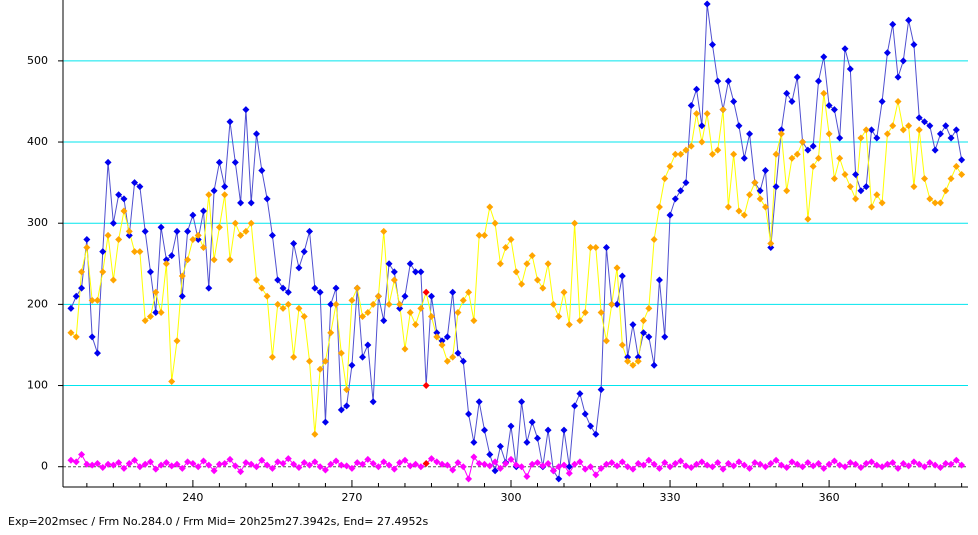  What do you see at coordinates (44, 466) in the screenshot?
I see `y-tick-label: 0` at bounding box center [44, 466].